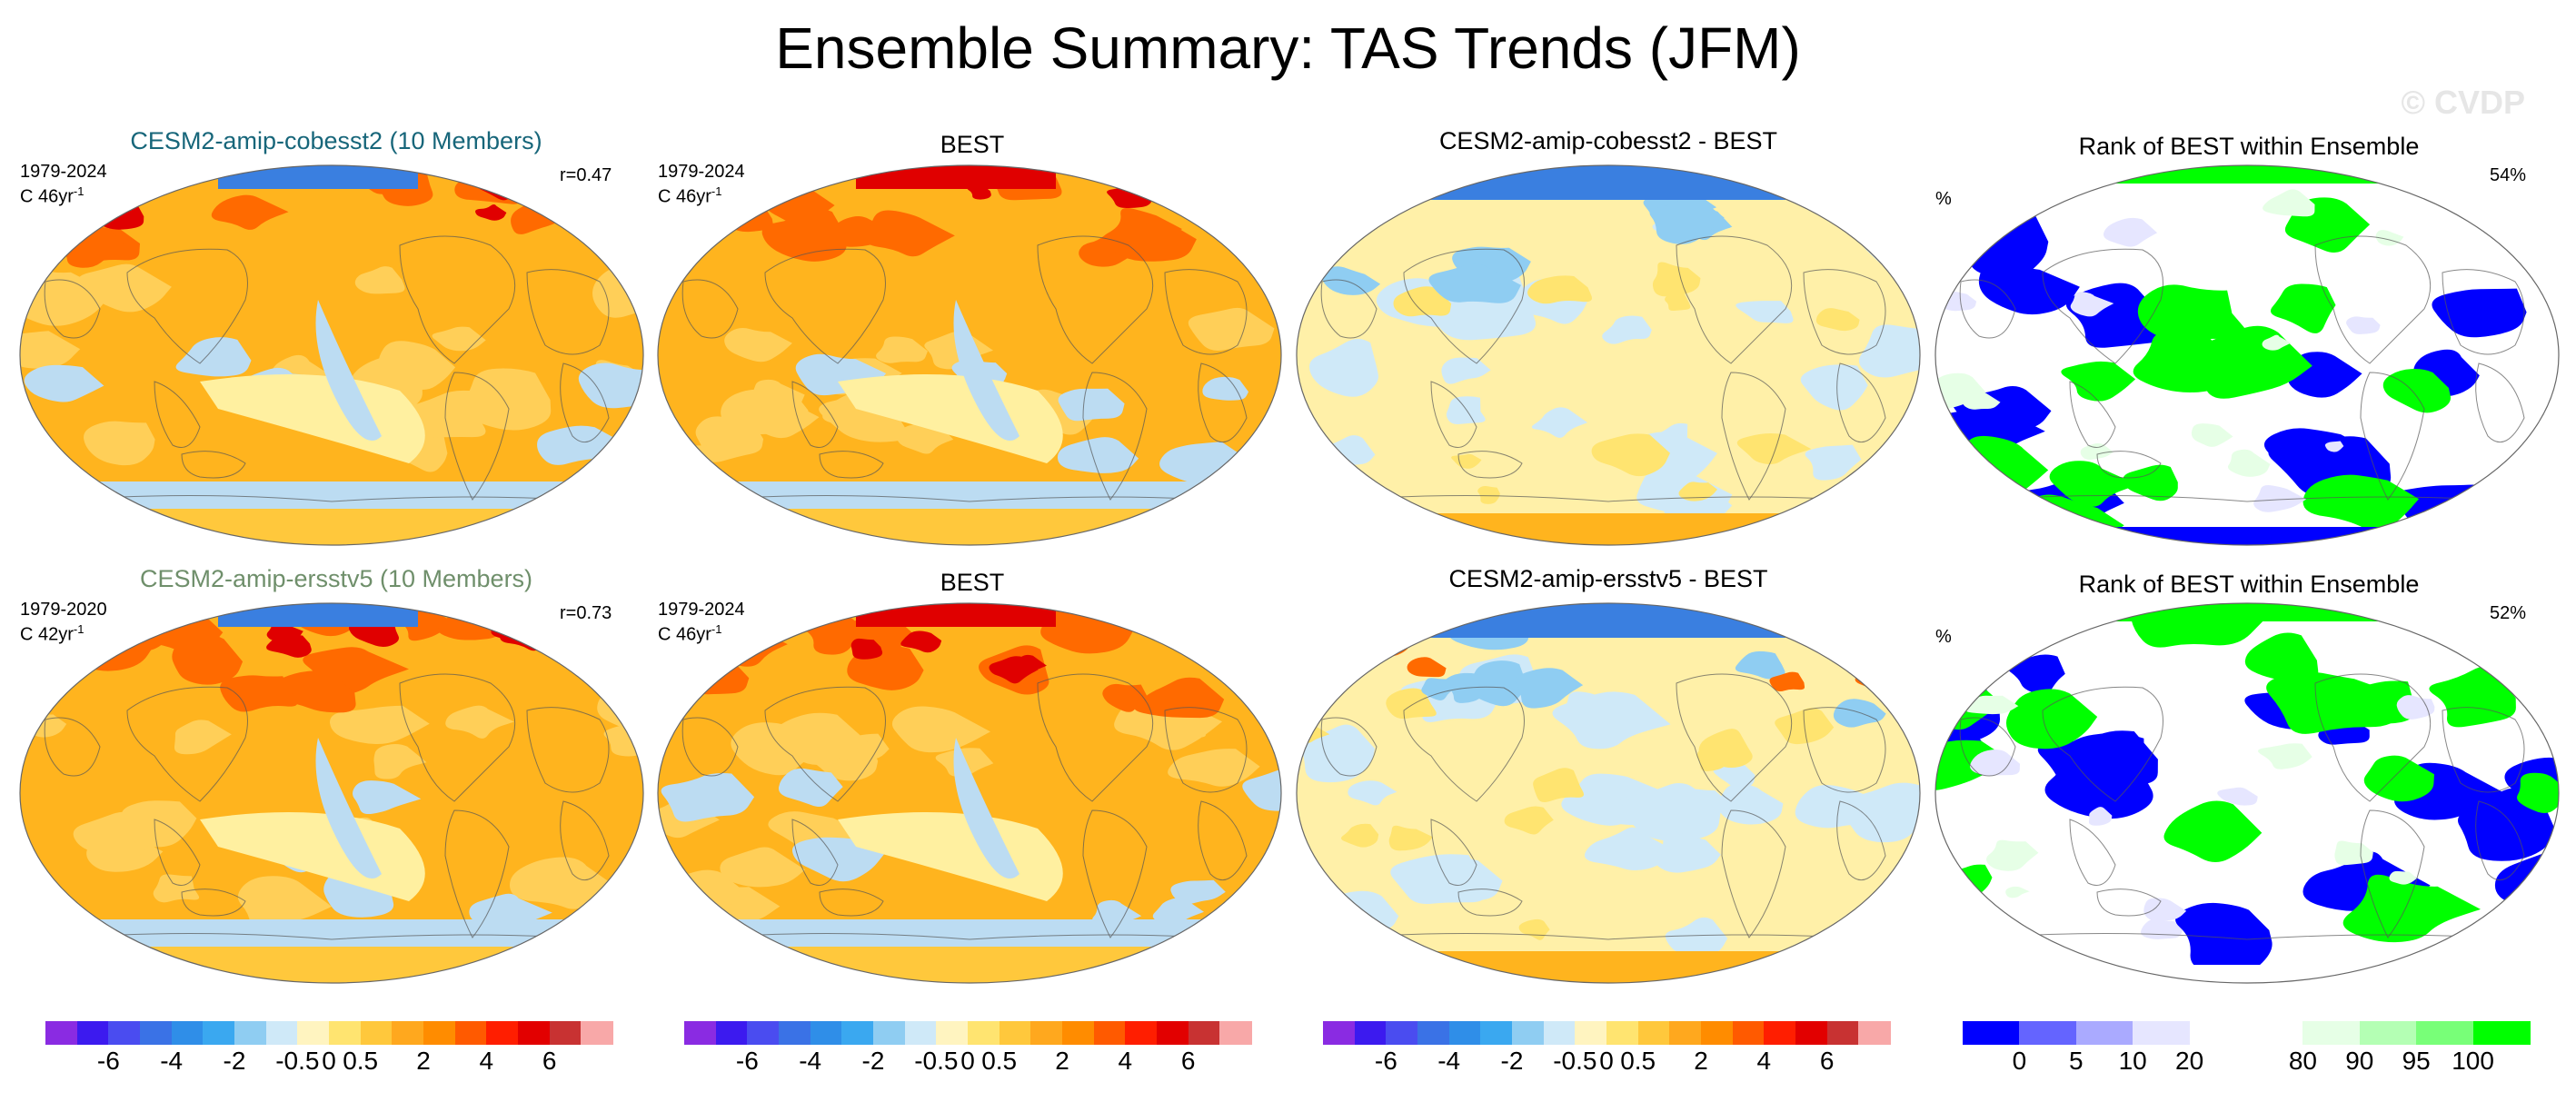 The height and width of the screenshot is (1102, 2576). I want to click on panel-title-obs-2: BEST, so click(973, 582).